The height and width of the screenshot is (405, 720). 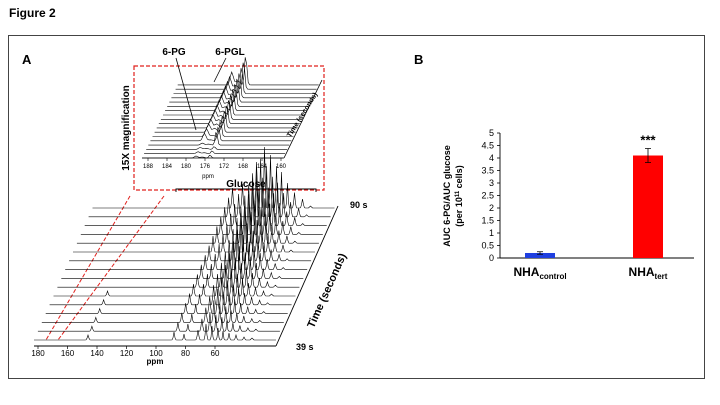 I want to click on error-bar-control, so click(x=540, y=253).